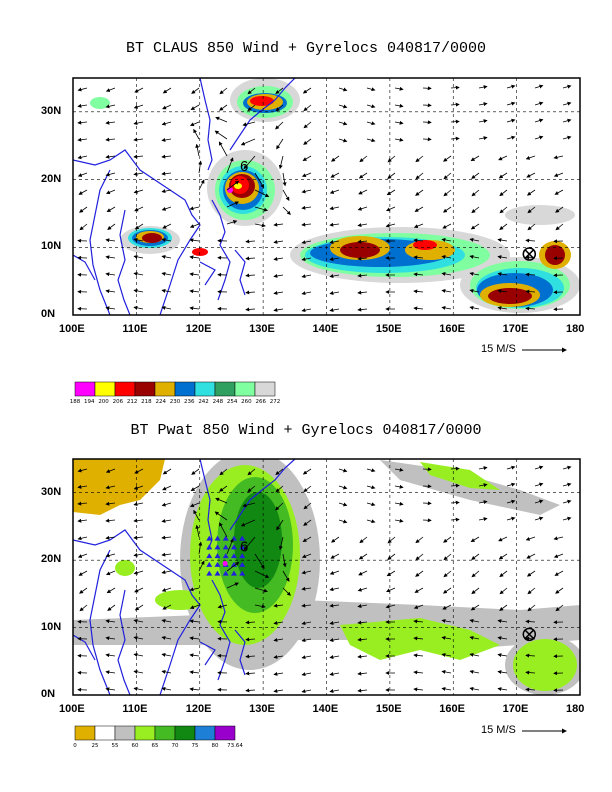 The image size is (612, 792). I want to click on panel1-coastline, so click(184, 196).